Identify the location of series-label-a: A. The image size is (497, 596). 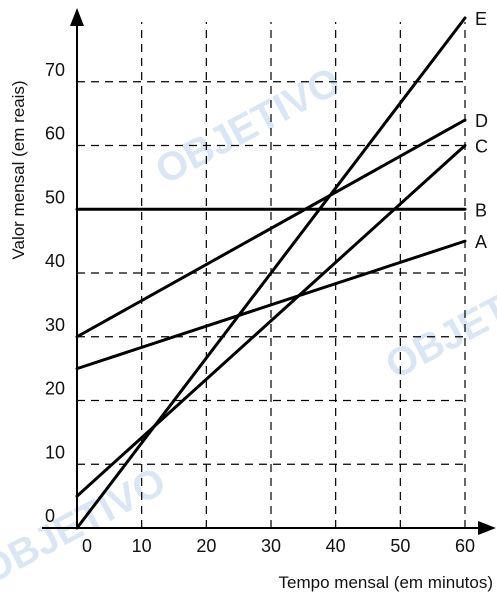
(481, 242).